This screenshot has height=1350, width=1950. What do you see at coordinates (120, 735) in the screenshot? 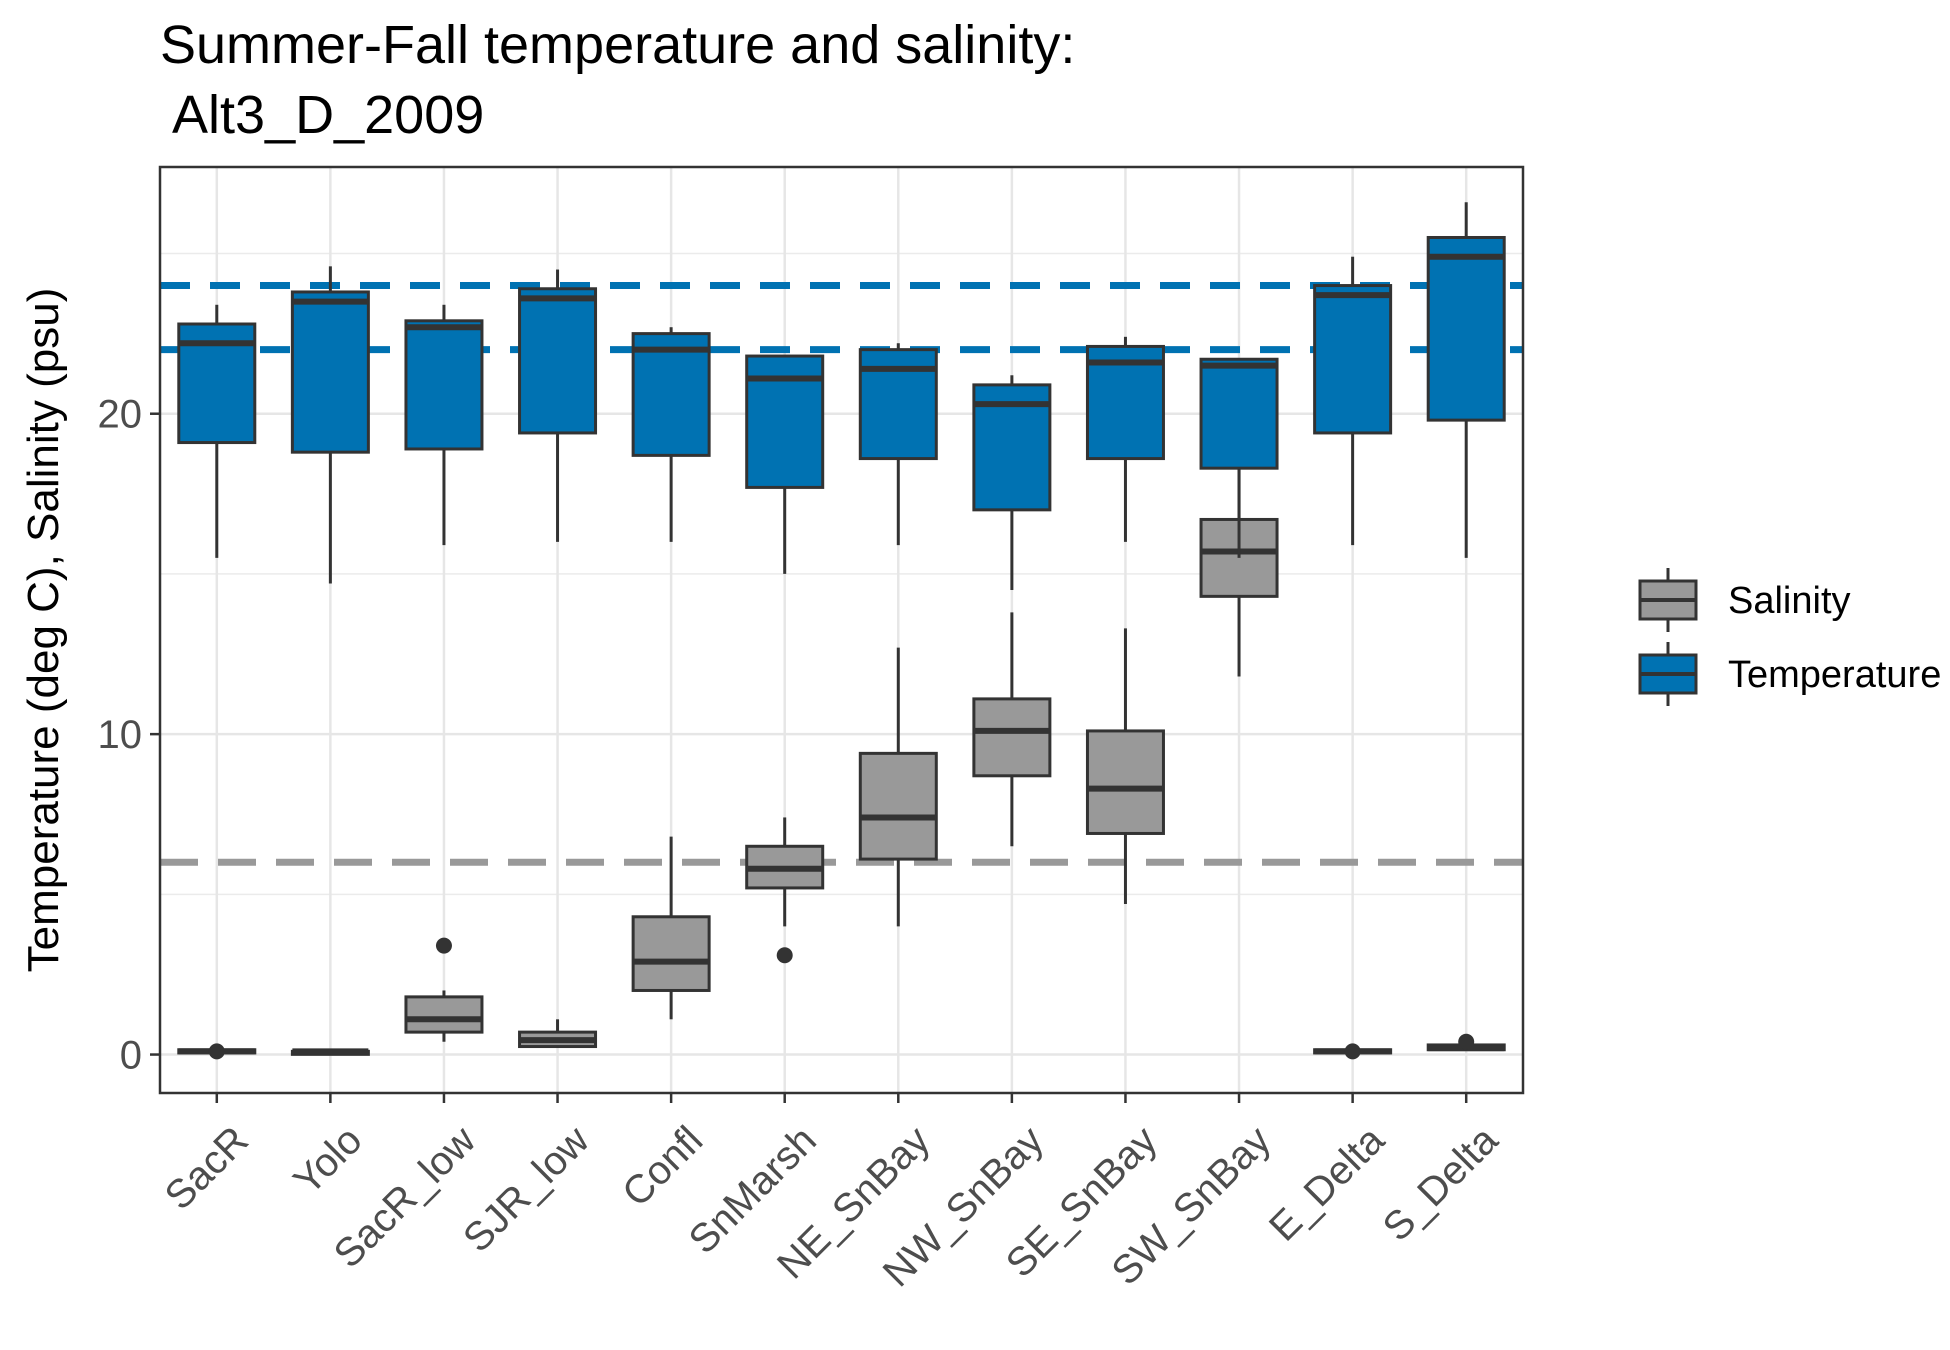
I see `y-tick-label: 10` at bounding box center [120, 735].